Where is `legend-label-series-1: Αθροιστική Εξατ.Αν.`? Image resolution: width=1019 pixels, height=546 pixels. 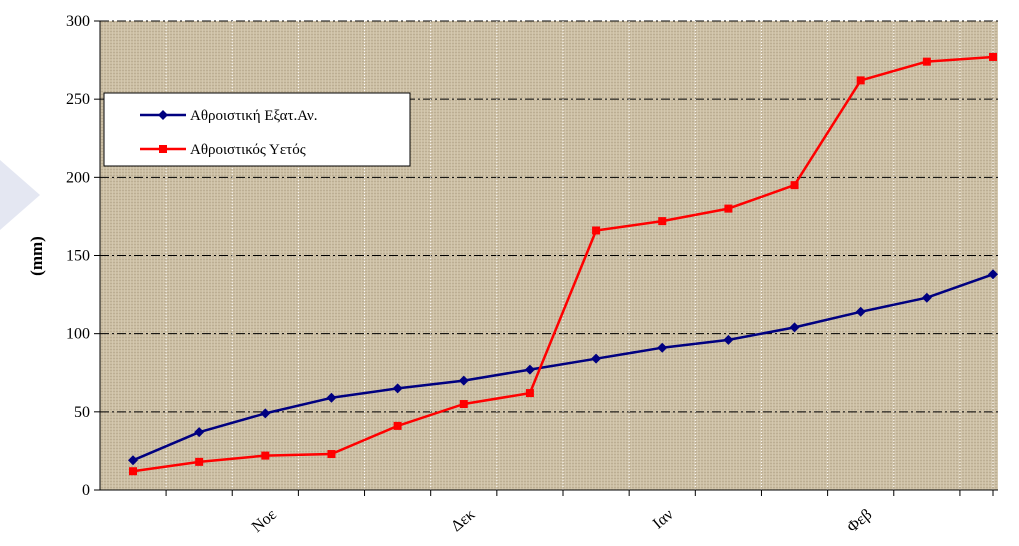 legend-label-series-1: Αθροιστική Εξατ.Αν. is located at coordinates (254, 116).